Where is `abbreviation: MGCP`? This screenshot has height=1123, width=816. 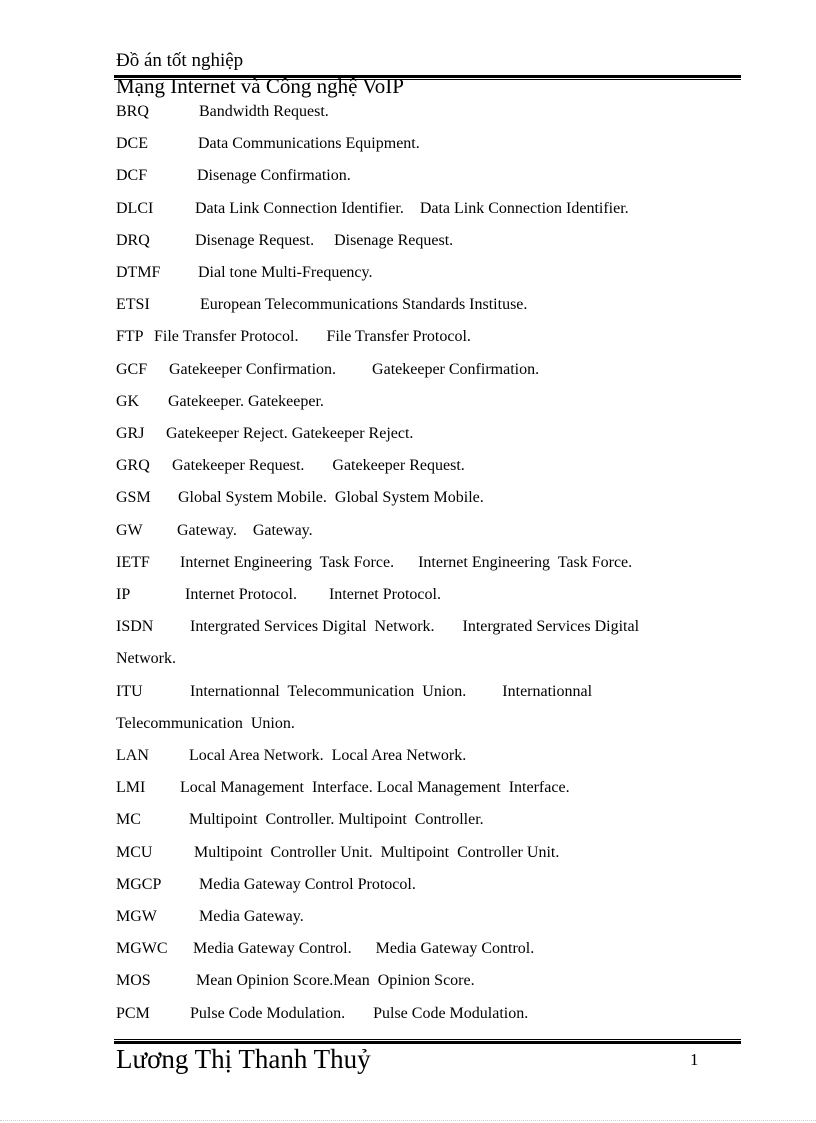
abbreviation: MGCP is located at coordinates (139, 884).